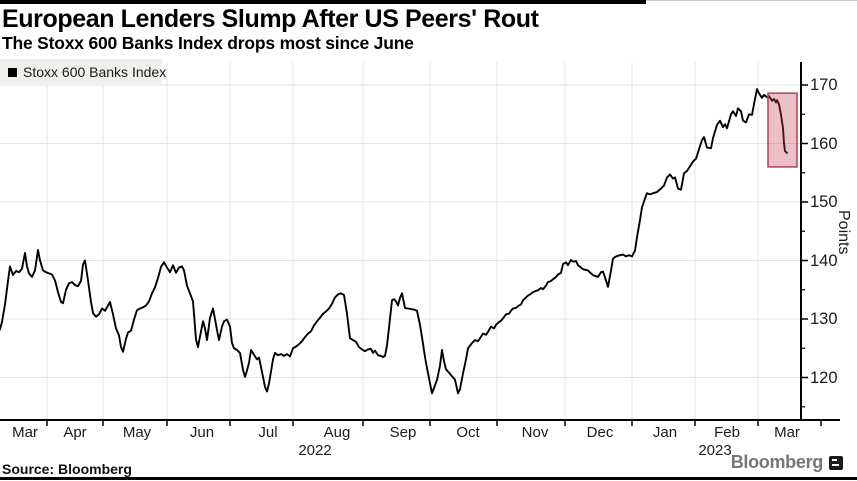 Image resolution: width=857 pixels, height=481 pixels. Describe the element at coordinates (337, 432) in the screenshot. I see `x-tick-label: Aug` at that location.